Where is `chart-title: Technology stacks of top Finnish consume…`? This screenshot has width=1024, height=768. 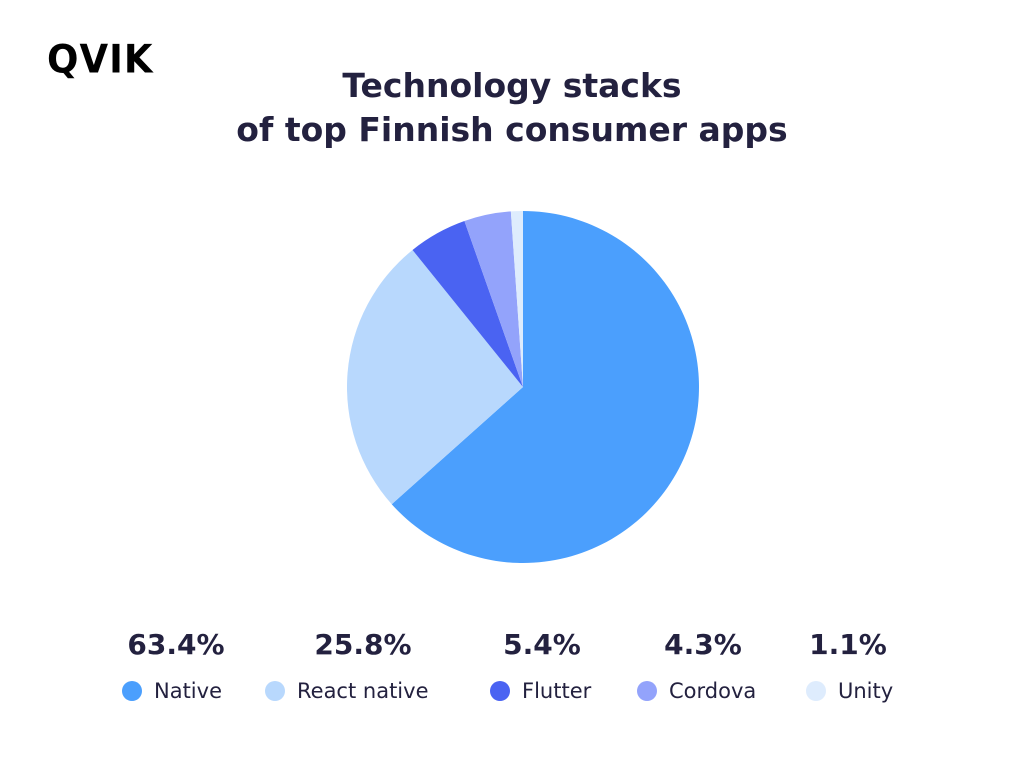 chart-title: Technology stacks of top Finnish consume… is located at coordinates (512, 108).